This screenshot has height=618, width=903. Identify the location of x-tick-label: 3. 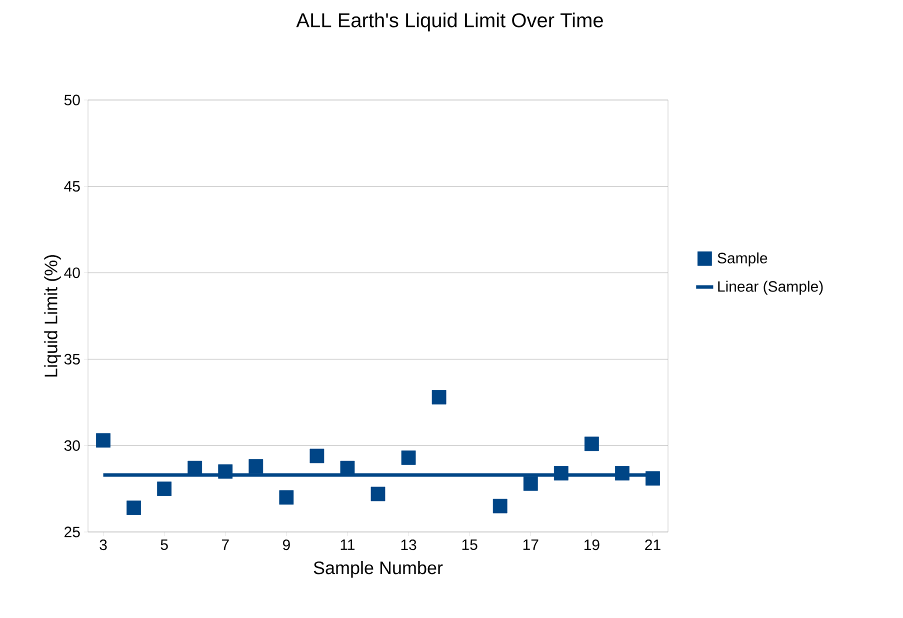
(103, 545).